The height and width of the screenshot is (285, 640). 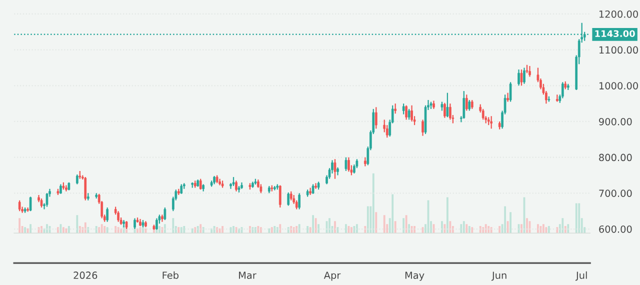 I want to click on x-tick-label: 2026, so click(x=86, y=275).